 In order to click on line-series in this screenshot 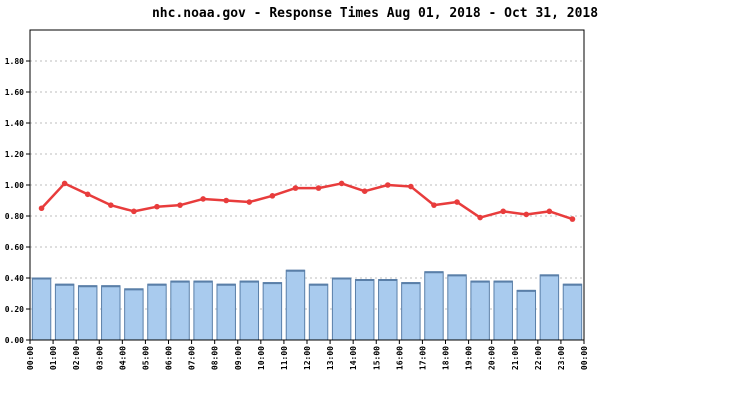, I will do `click(306, 201)`.